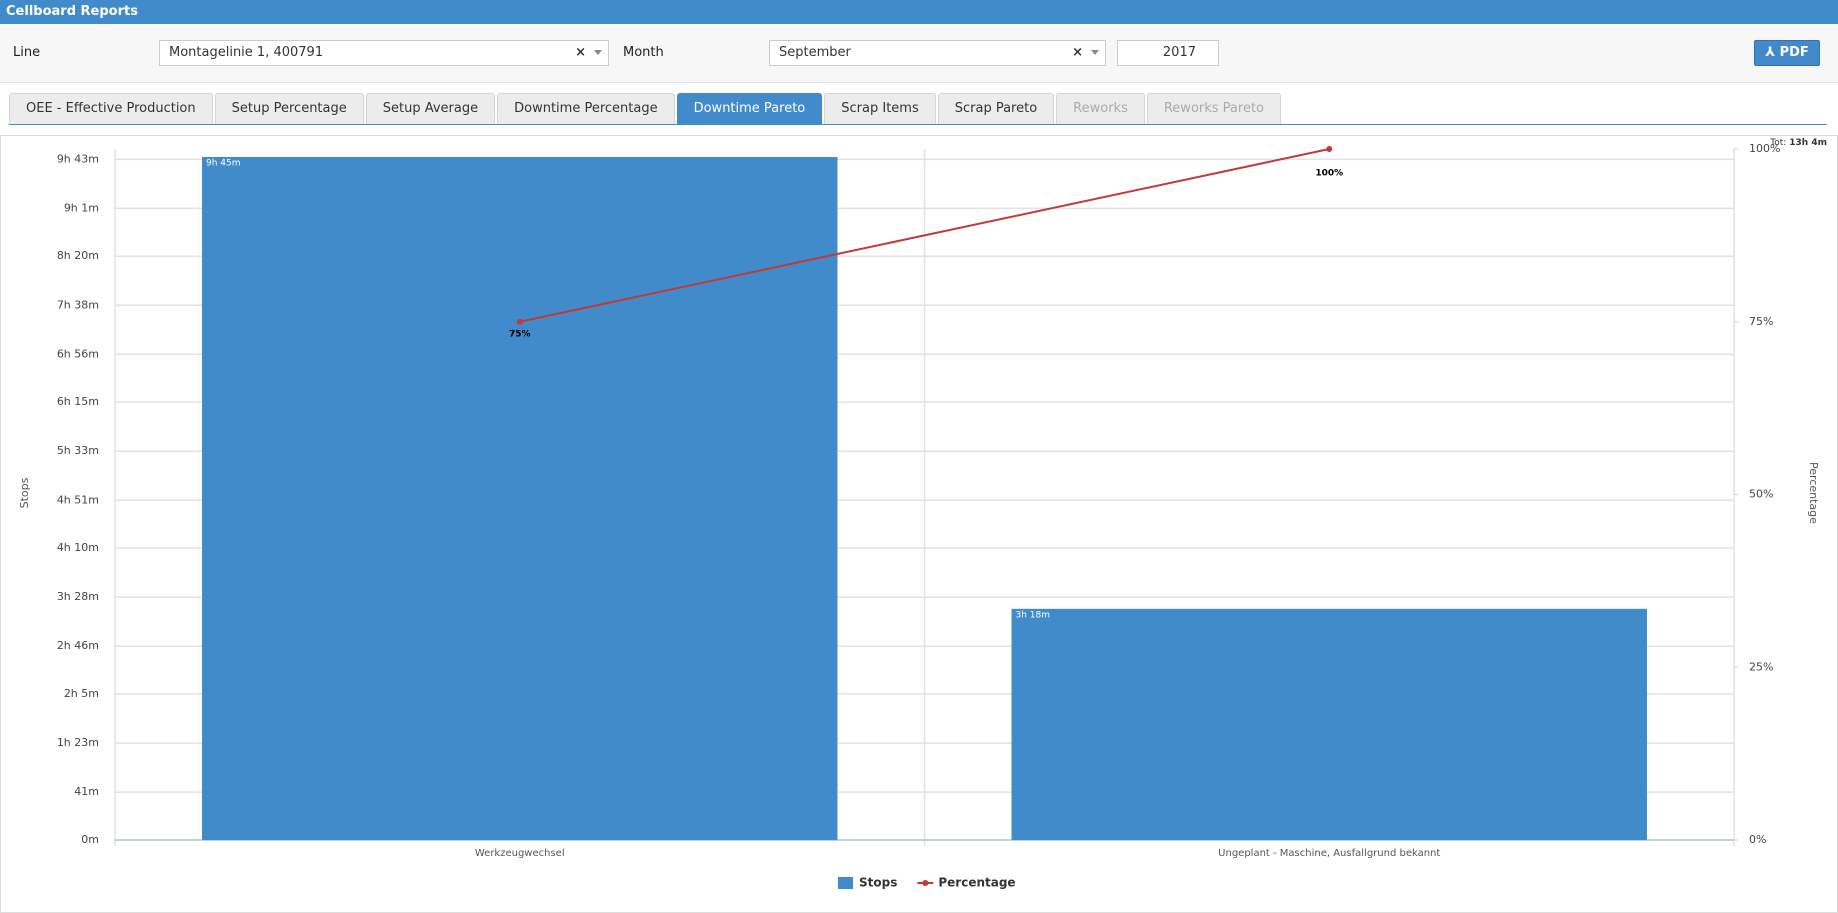  Describe the element at coordinates (78, 401) in the screenshot. I see `y-tick-label: 6h 15m` at that location.